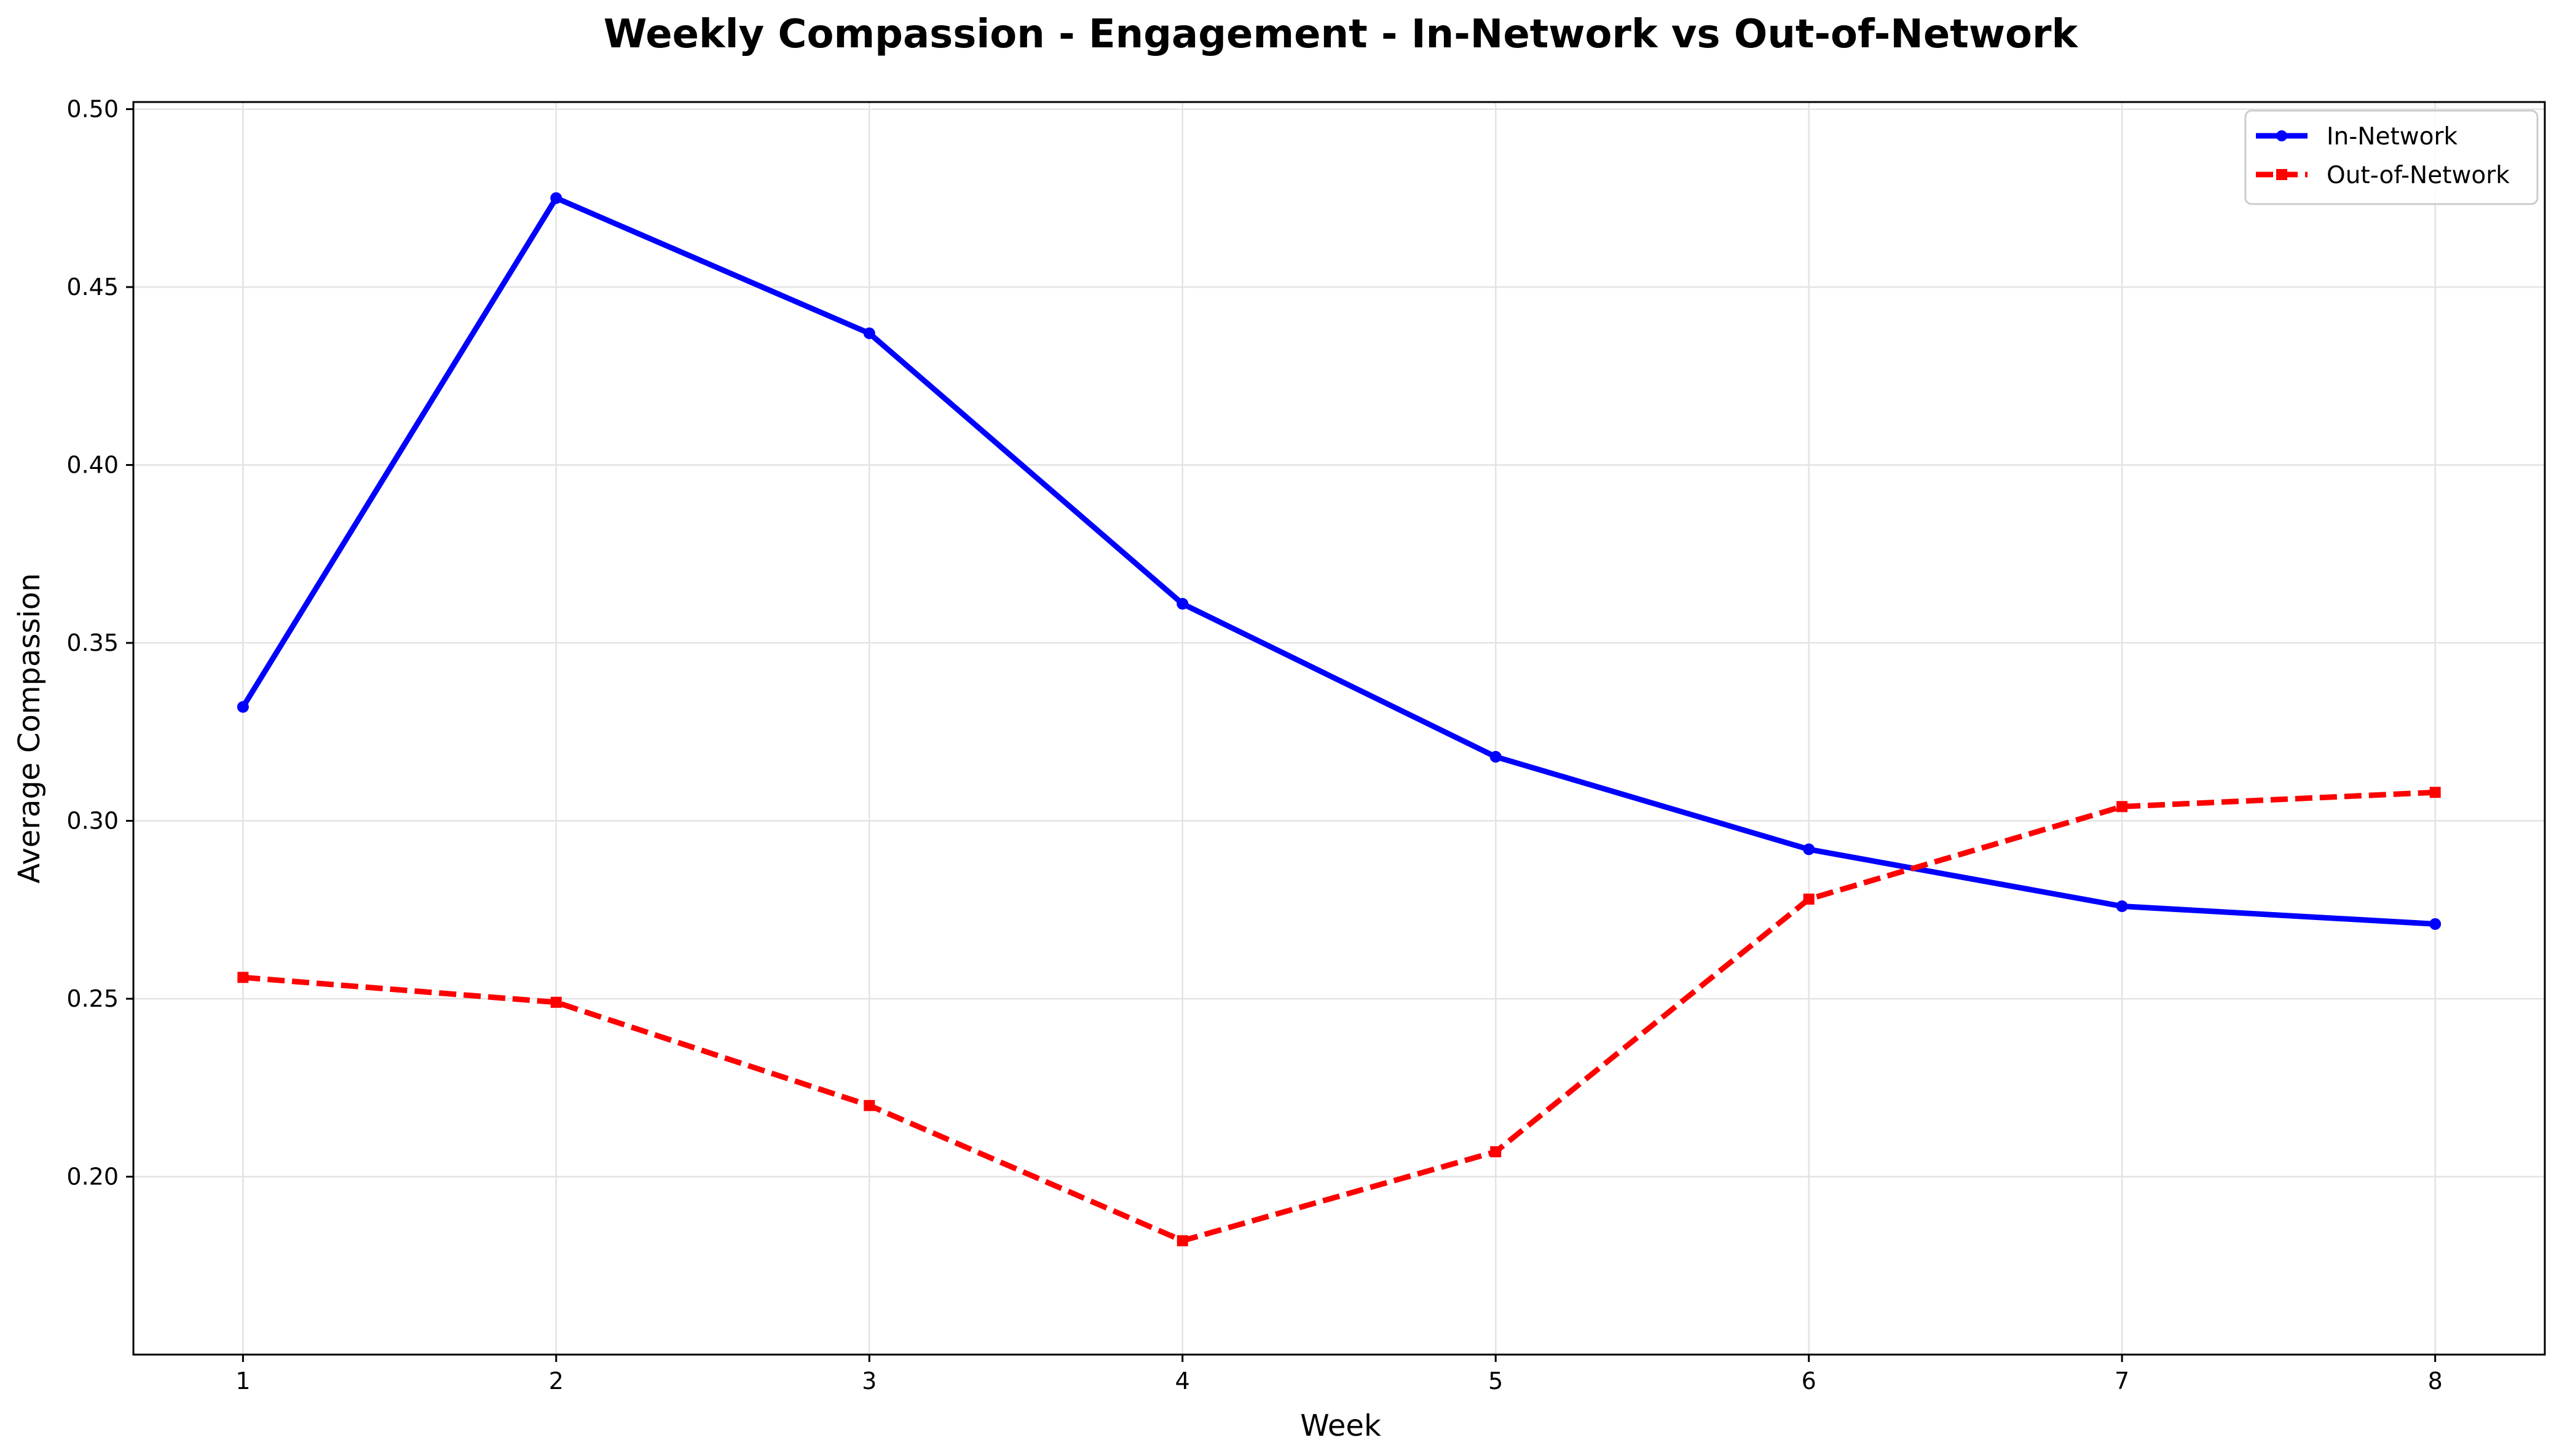  Describe the element at coordinates (2435, 1381) in the screenshot. I see `x-tick-label: 8` at that location.